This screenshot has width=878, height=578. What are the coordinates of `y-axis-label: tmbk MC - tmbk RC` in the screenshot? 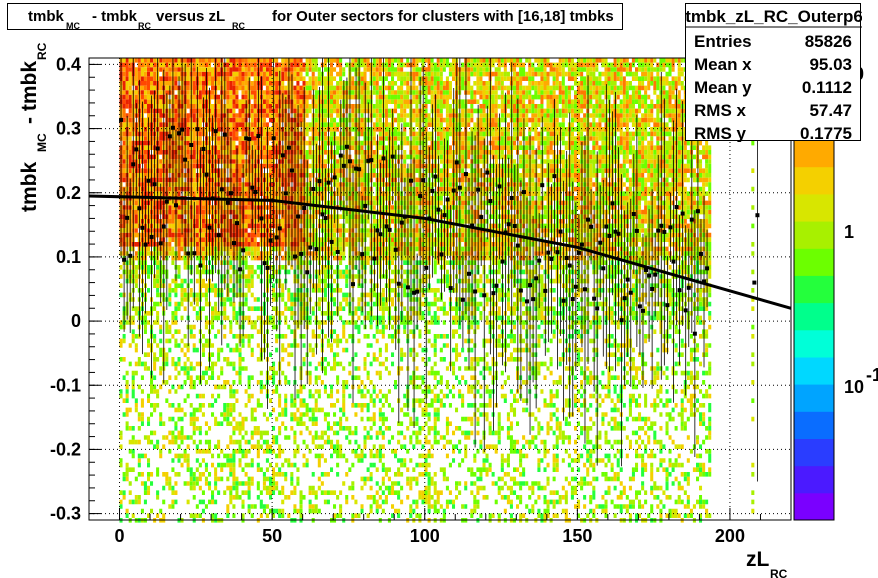 It's located at (33, 127).